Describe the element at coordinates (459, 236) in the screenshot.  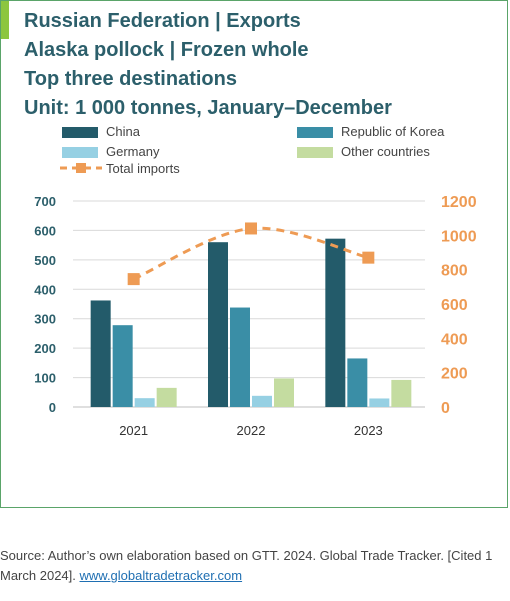
I see `y-right-tick-1000: 1000` at that location.